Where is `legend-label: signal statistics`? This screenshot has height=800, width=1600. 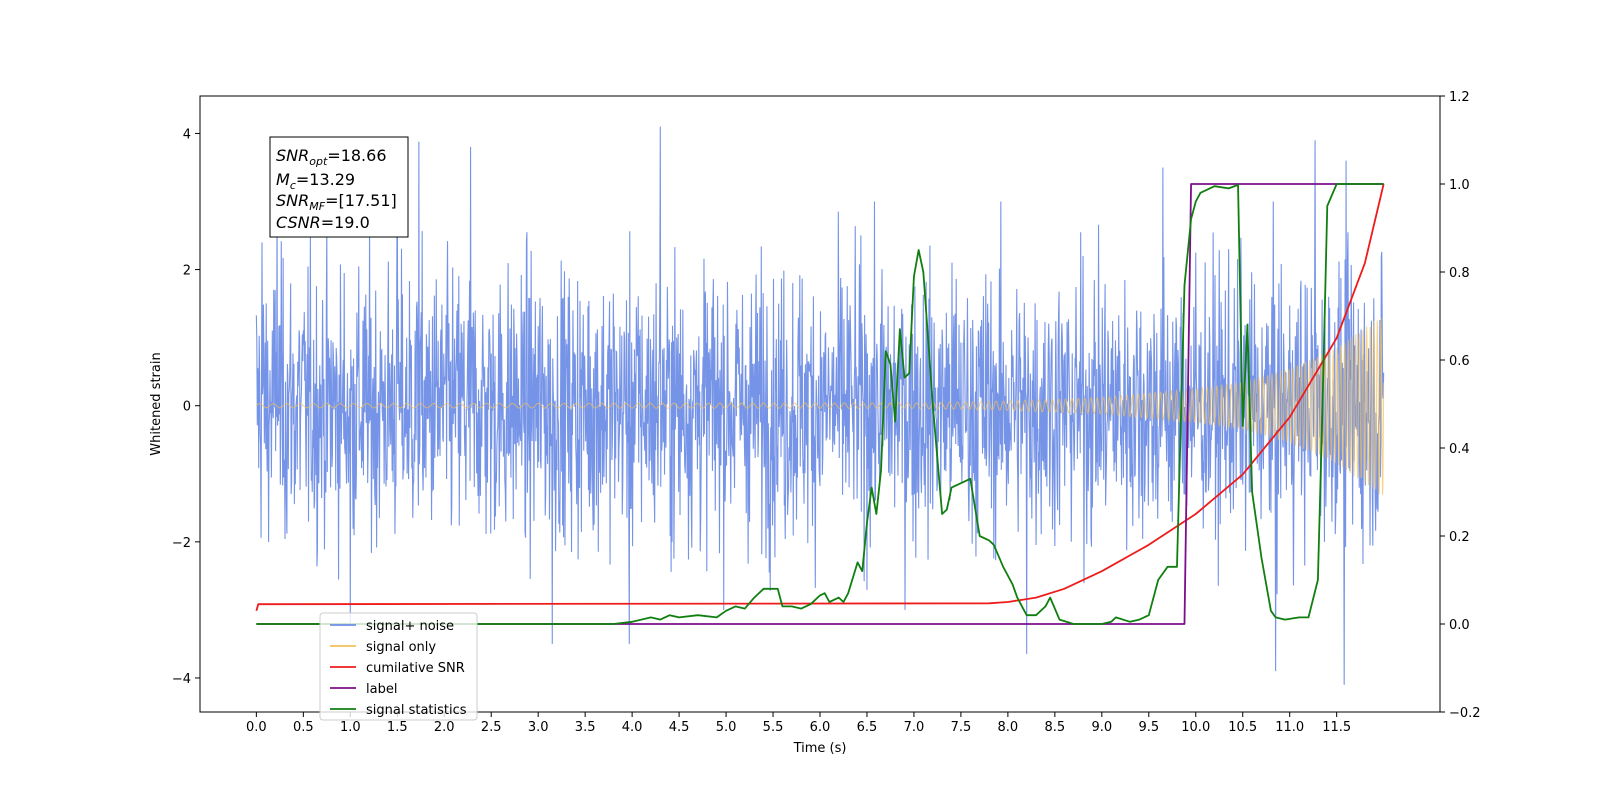 legend-label: signal statistics is located at coordinates (416, 710).